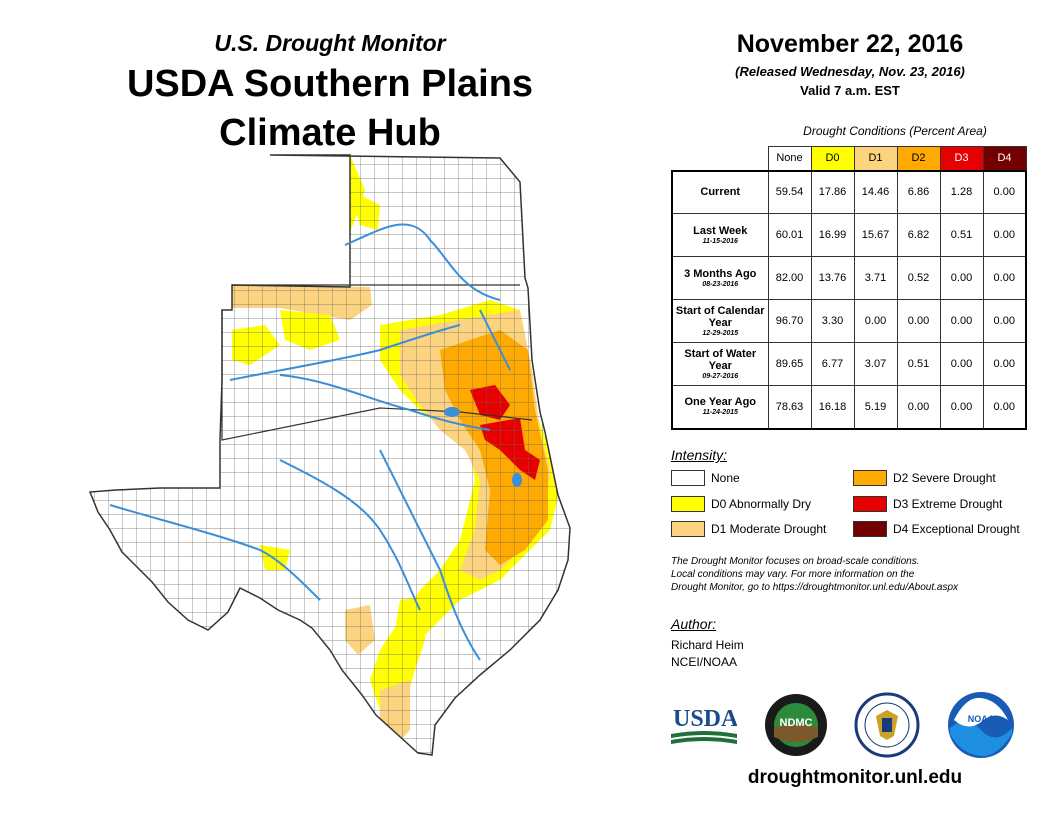 The width and height of the screenshot is (1056, 816). Describe the element at coordinates (769, 529) in the screenshot. I see `legend-label: D1 Moderate Drought` at that location.